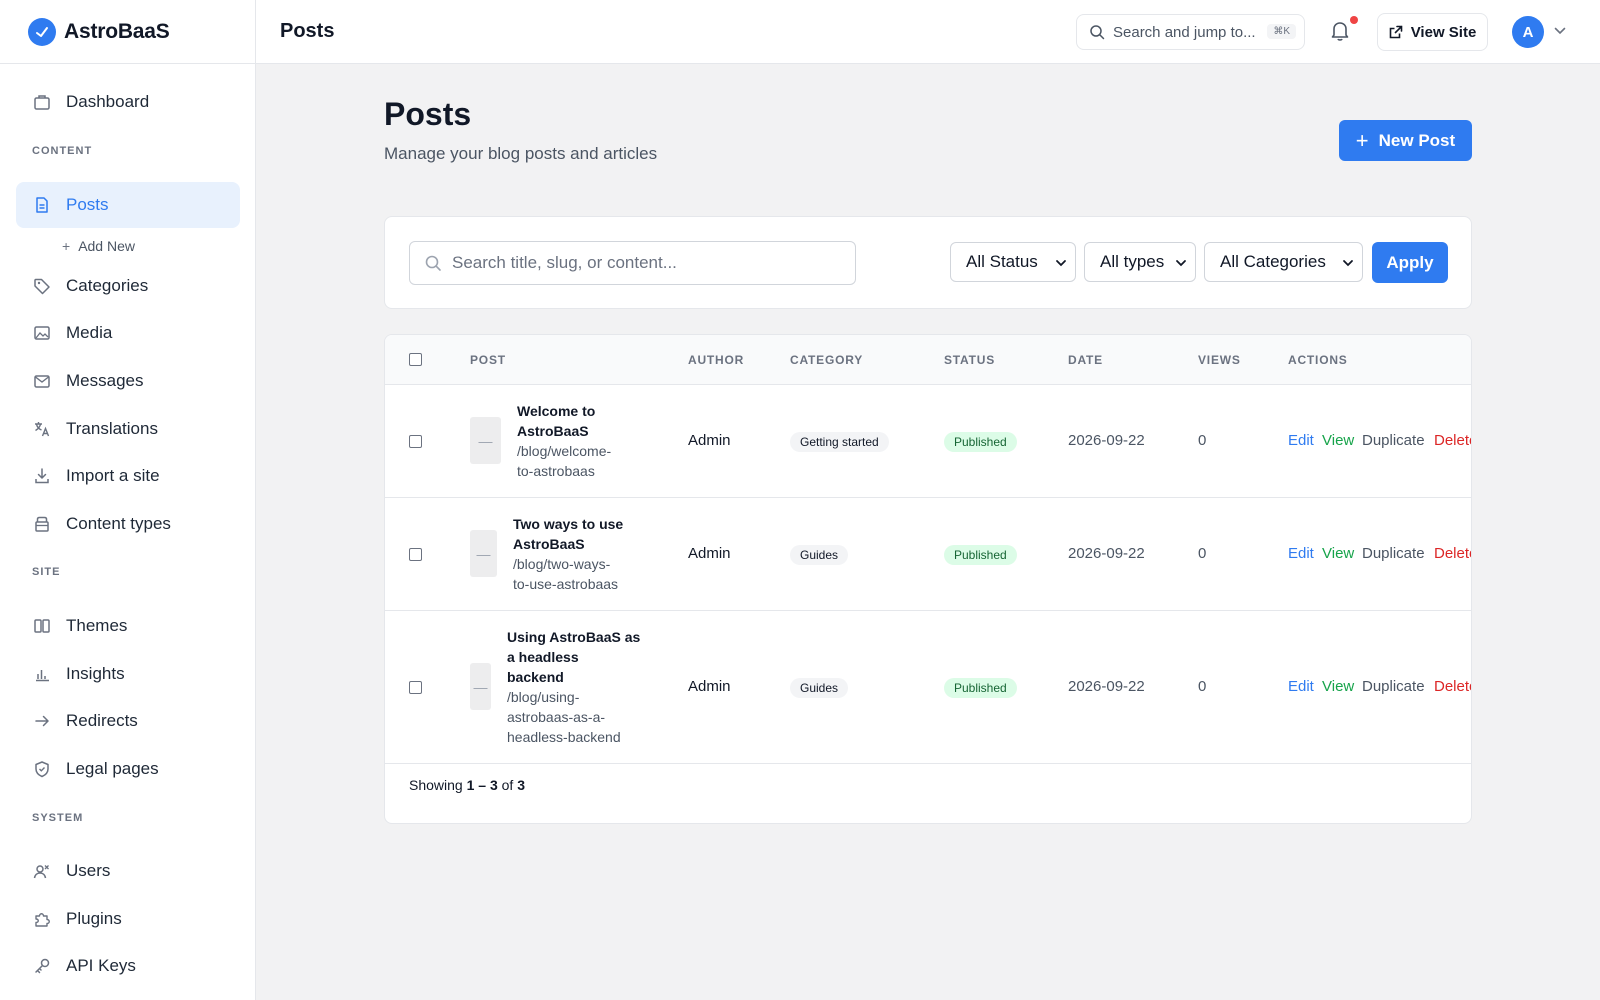 The height and width of the screenshot is (1000, 1600). Describe the element at coordinates (467, 785) in the screenshot. I see `pagination-summary: Showing 1 – 3 of 3` at that location.